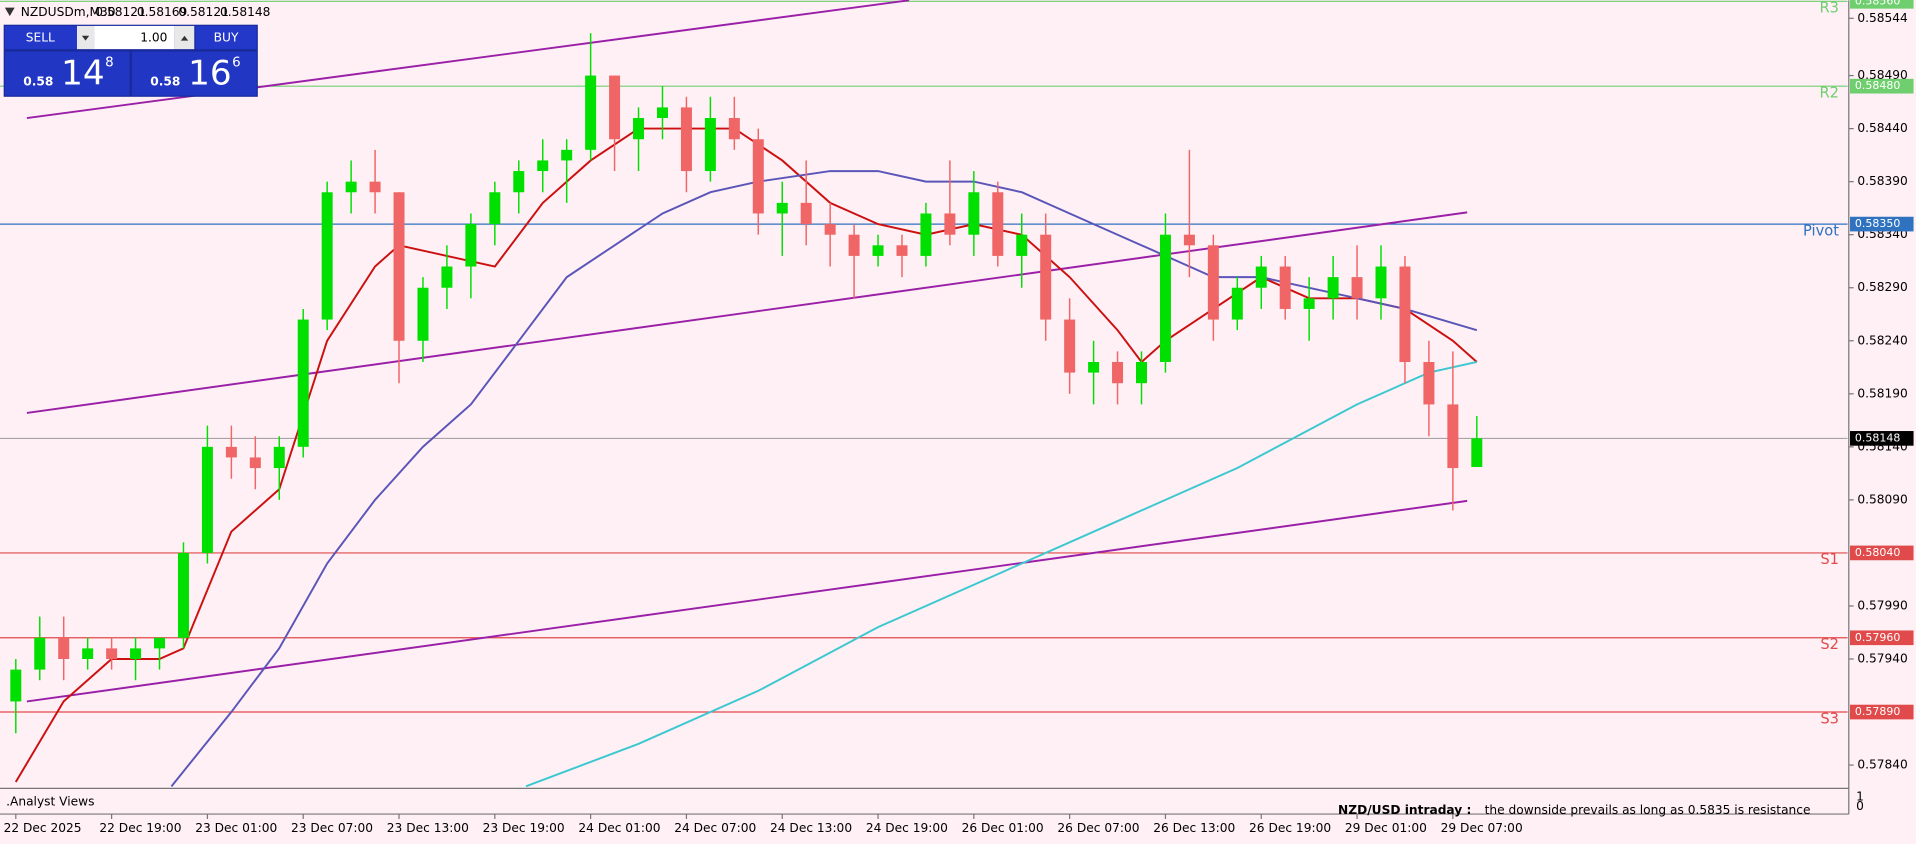  I want to click on high: 0.58169, so click(162, 12).